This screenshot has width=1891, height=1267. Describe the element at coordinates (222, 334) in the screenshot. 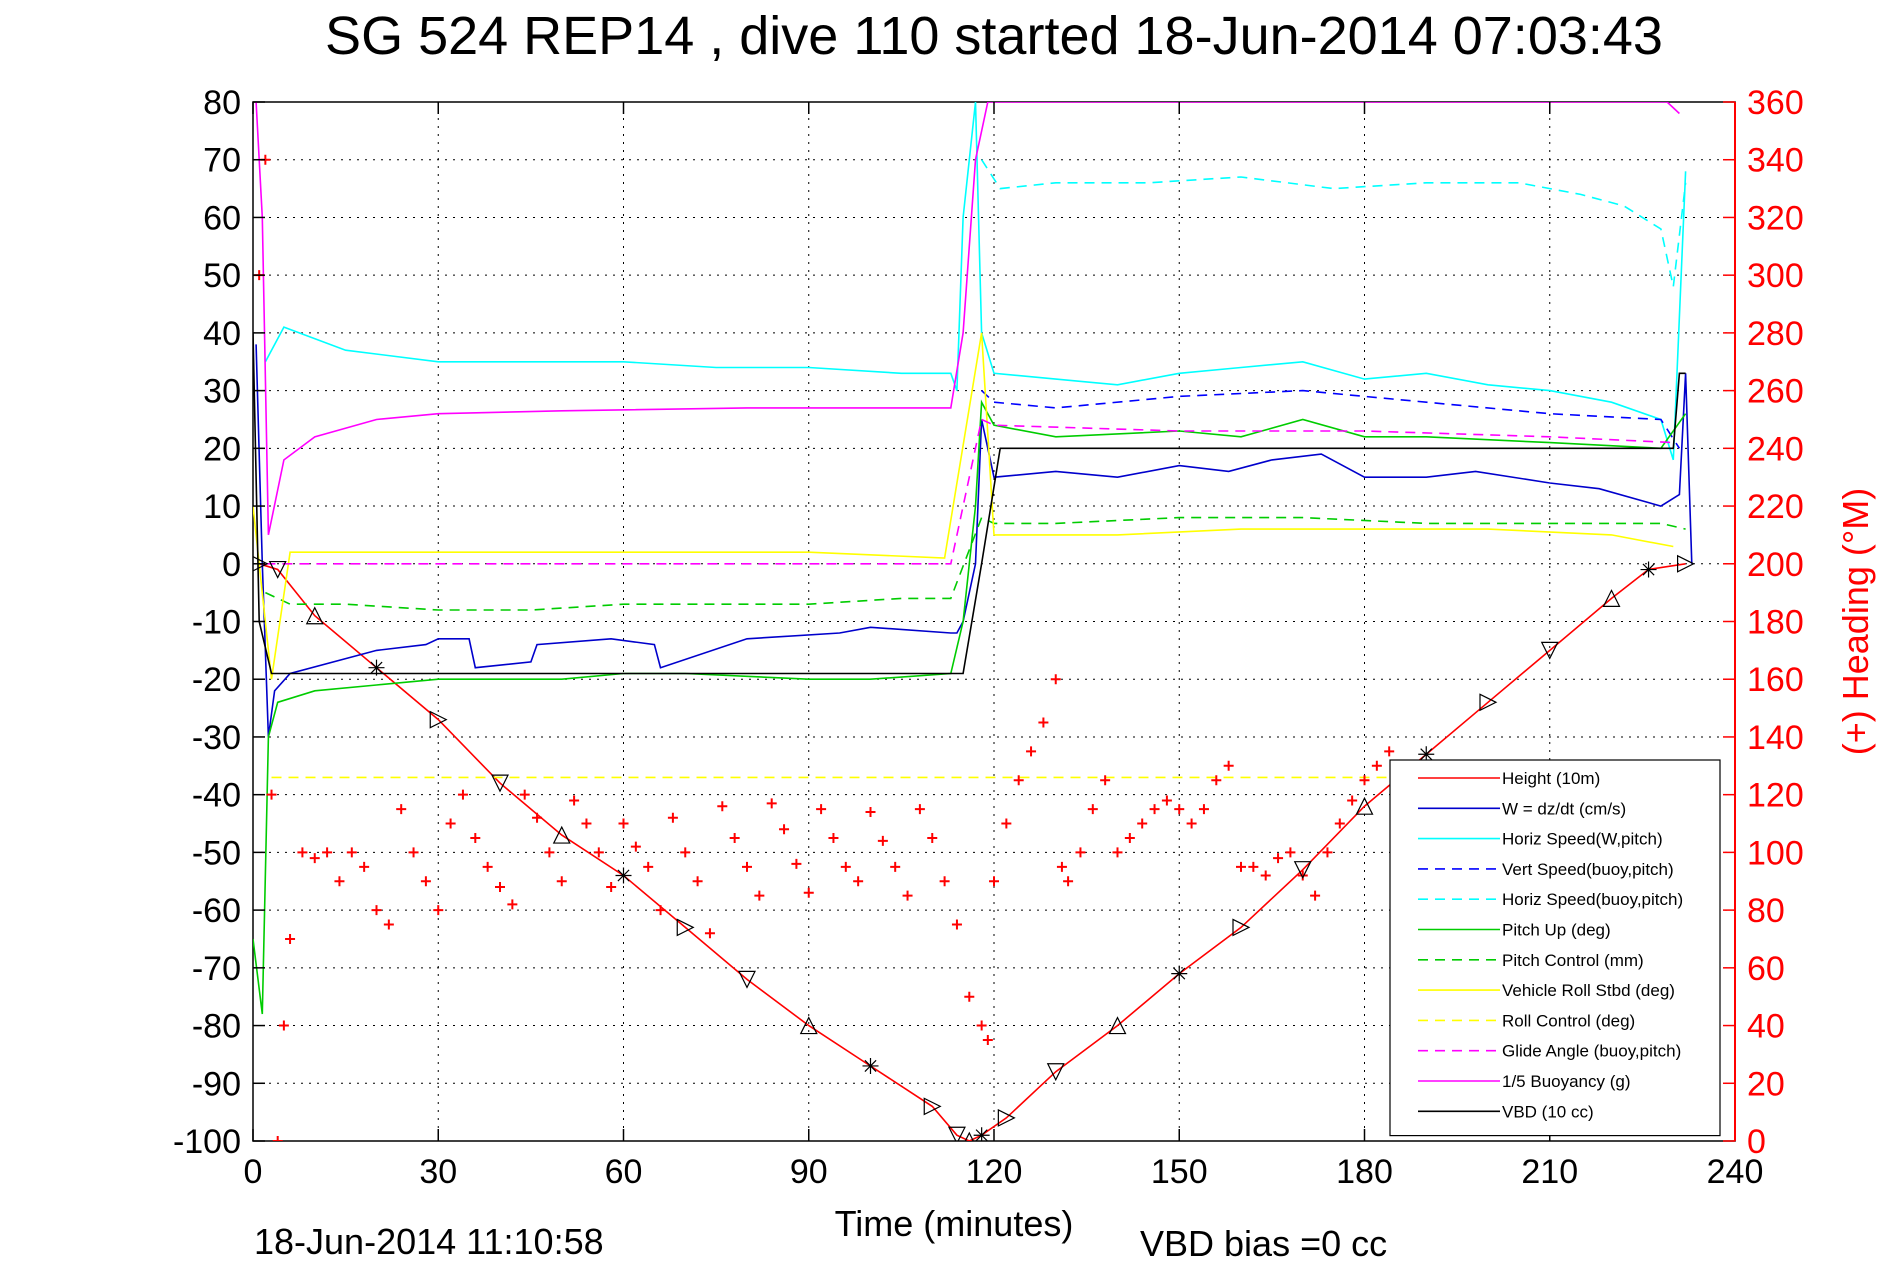

I see `y-left-tick-label: 40` at that location.